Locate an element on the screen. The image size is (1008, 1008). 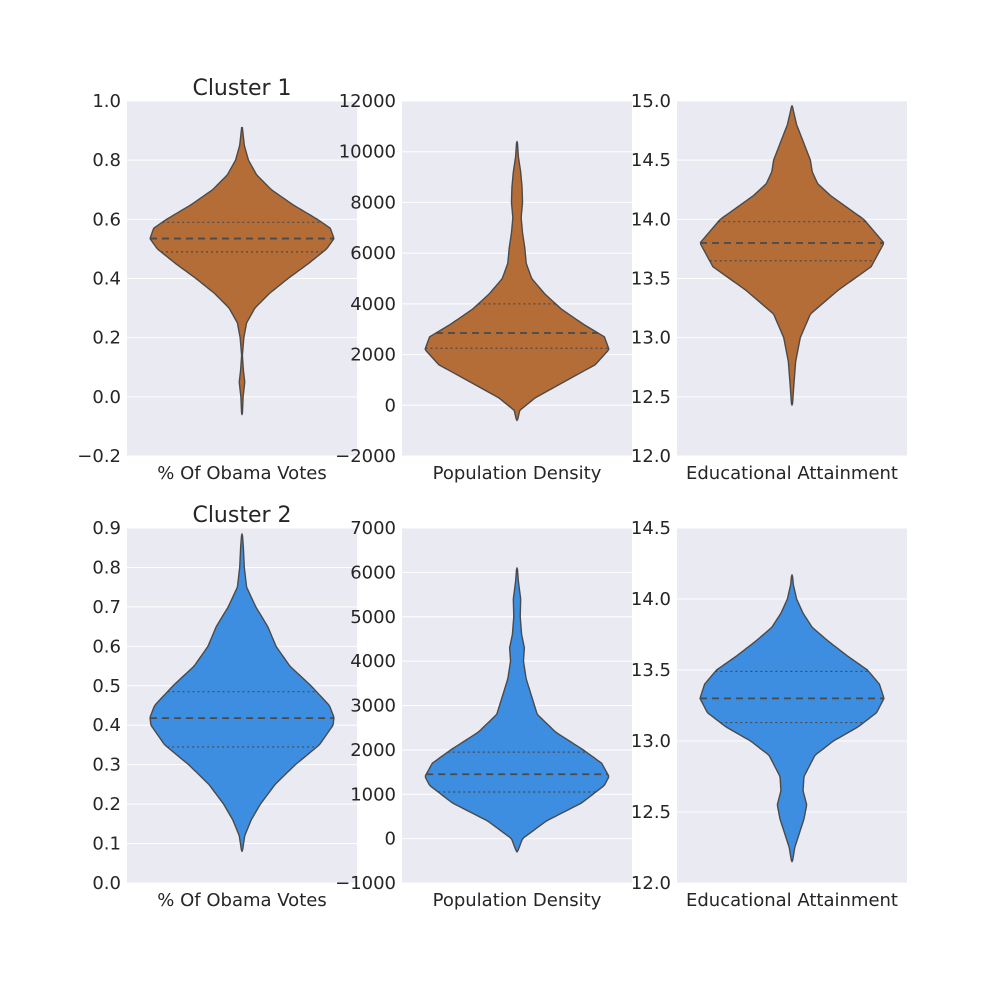
y-tick-label: −0.2 is located at coordinates (99, 456).